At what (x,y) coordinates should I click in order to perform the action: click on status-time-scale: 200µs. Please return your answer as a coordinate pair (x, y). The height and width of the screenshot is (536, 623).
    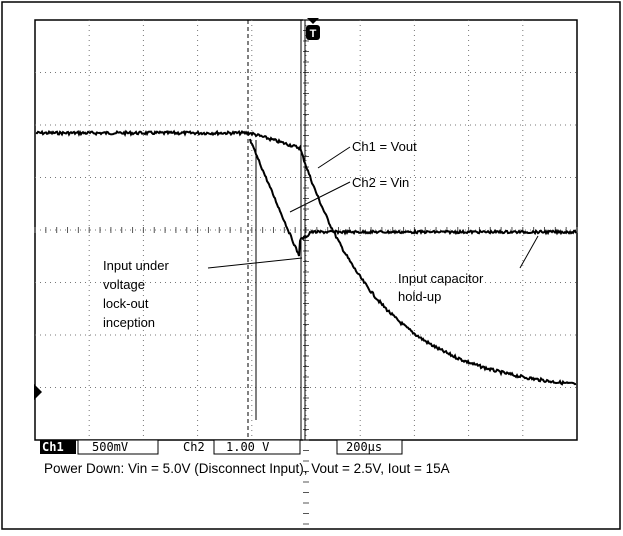
    Looking at the image, I should click on (364, 447).